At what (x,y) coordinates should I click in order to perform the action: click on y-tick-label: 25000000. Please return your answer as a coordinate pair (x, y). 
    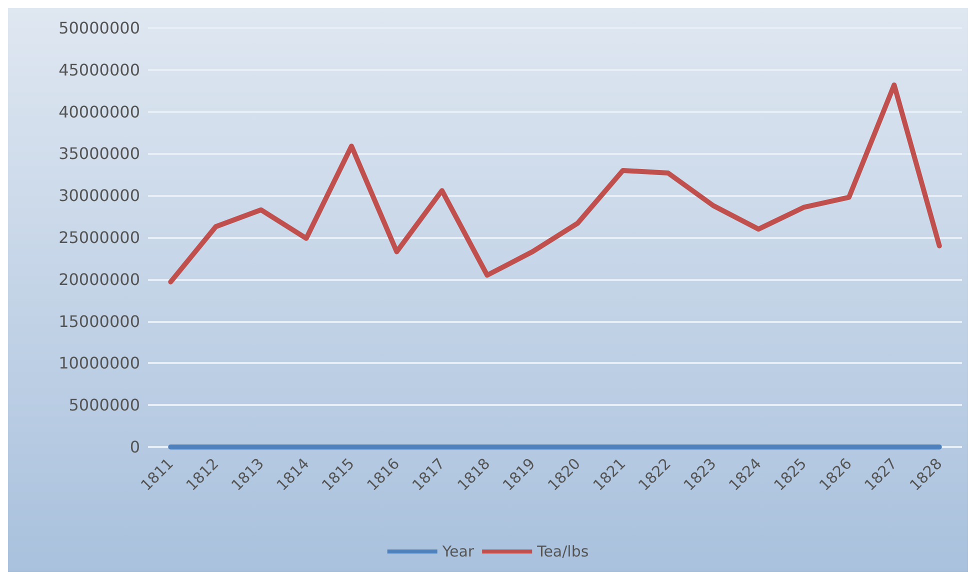
    Looking at the image, I should click on (99, 237).